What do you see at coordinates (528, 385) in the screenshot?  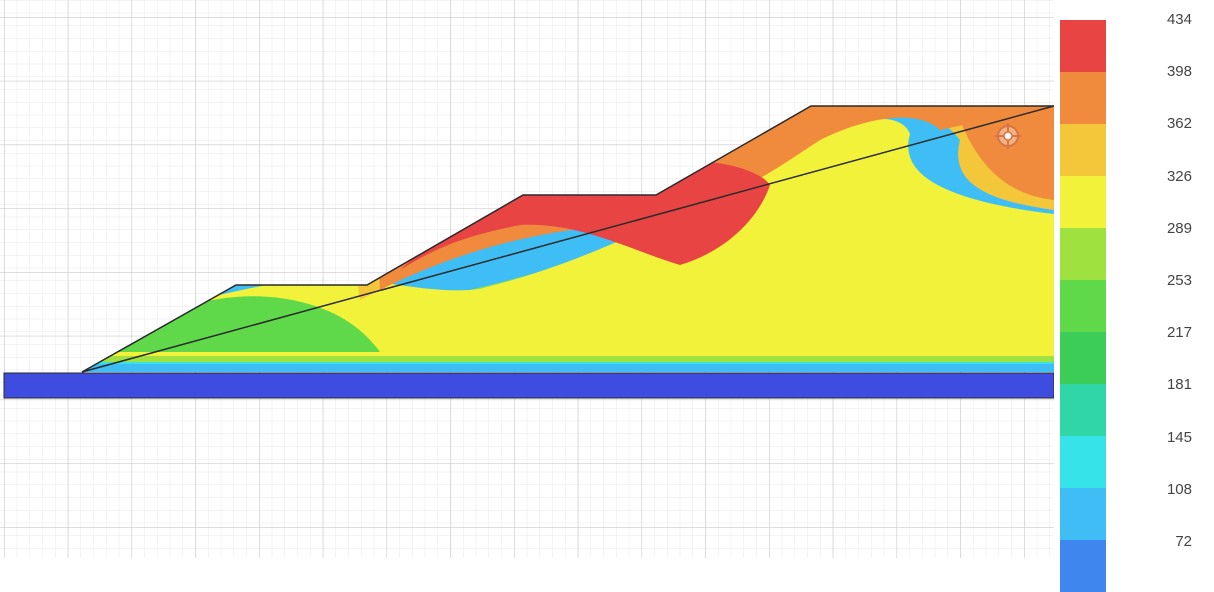 I see `foundation-layer` at bounding box center [528, 385].